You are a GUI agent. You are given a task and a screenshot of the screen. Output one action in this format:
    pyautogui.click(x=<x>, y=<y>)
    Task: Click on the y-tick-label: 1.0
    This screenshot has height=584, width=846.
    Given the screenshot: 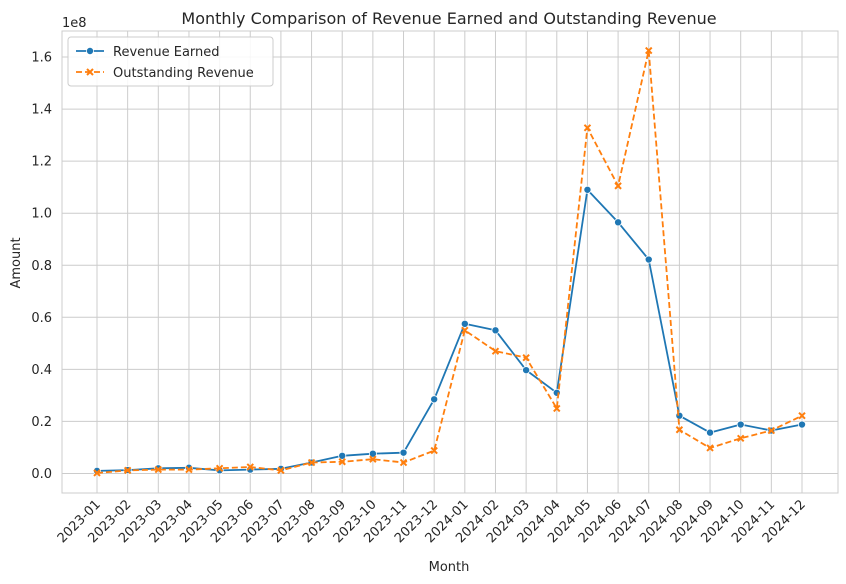 What is the action you would take?
    pyautogui.click(x=41, y=214)
    